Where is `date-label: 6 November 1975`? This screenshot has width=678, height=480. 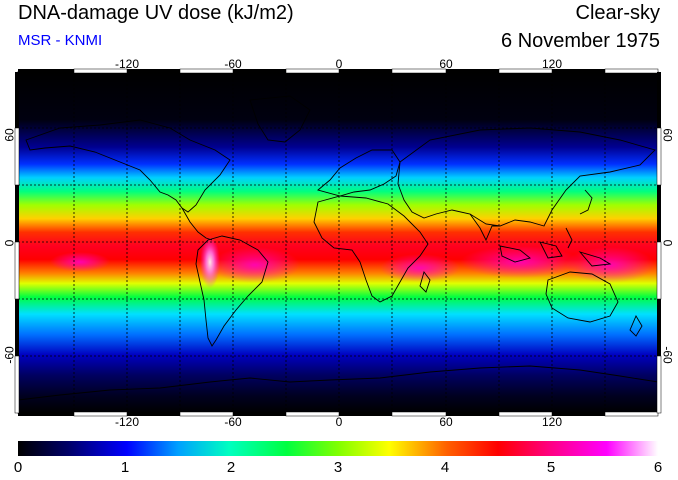
date-label: 6 November 1975 is located at coordinates (580, 41).